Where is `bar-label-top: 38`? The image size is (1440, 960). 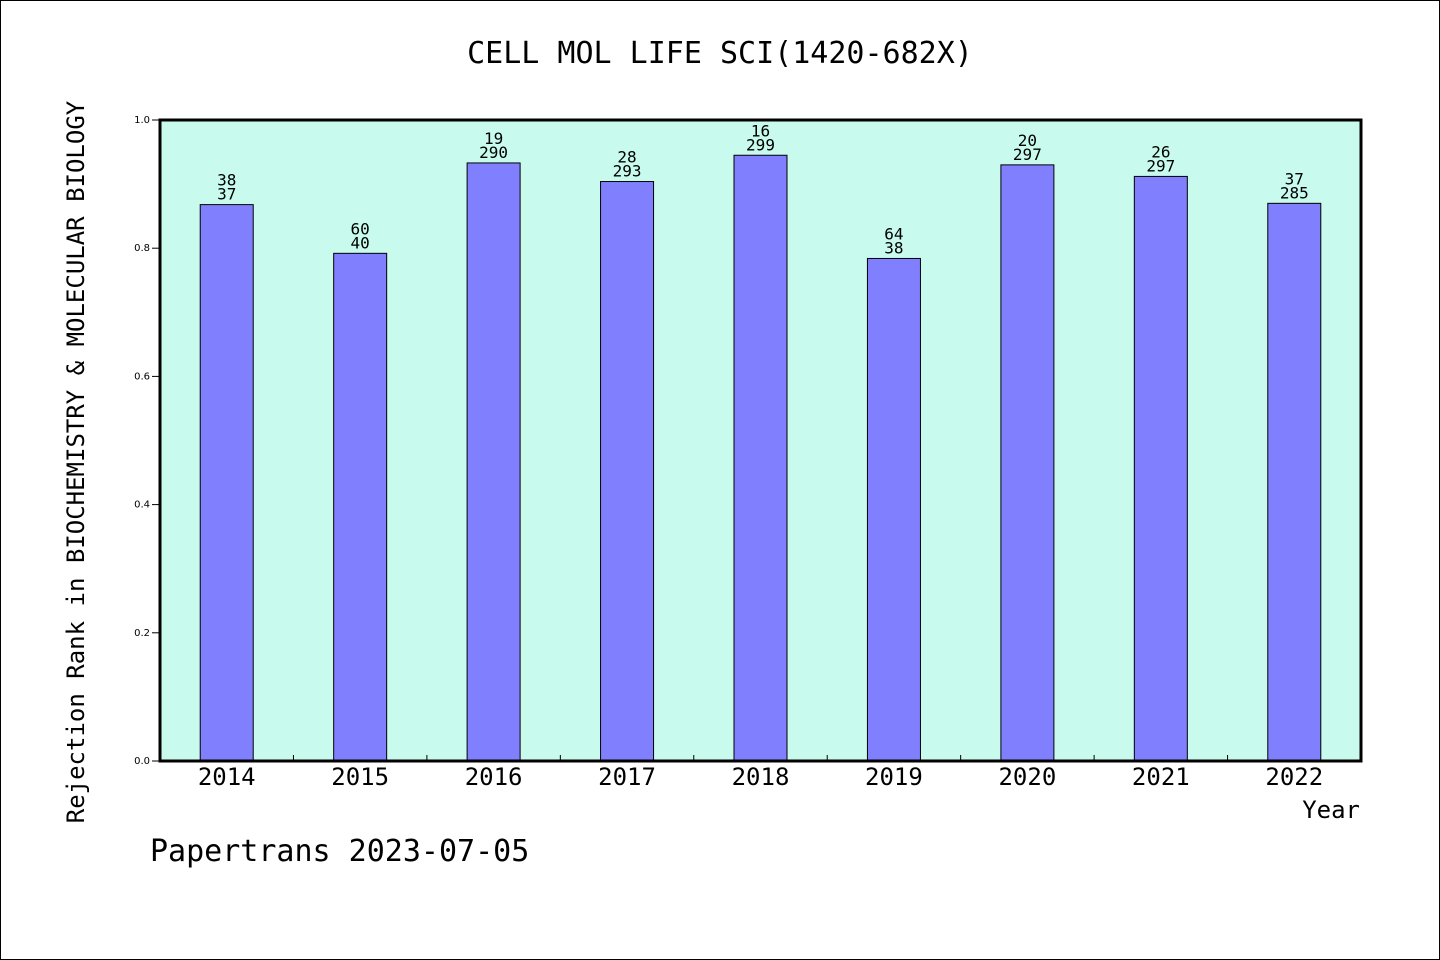
bar-label-top: 38 is located at coordinates (226, 180).